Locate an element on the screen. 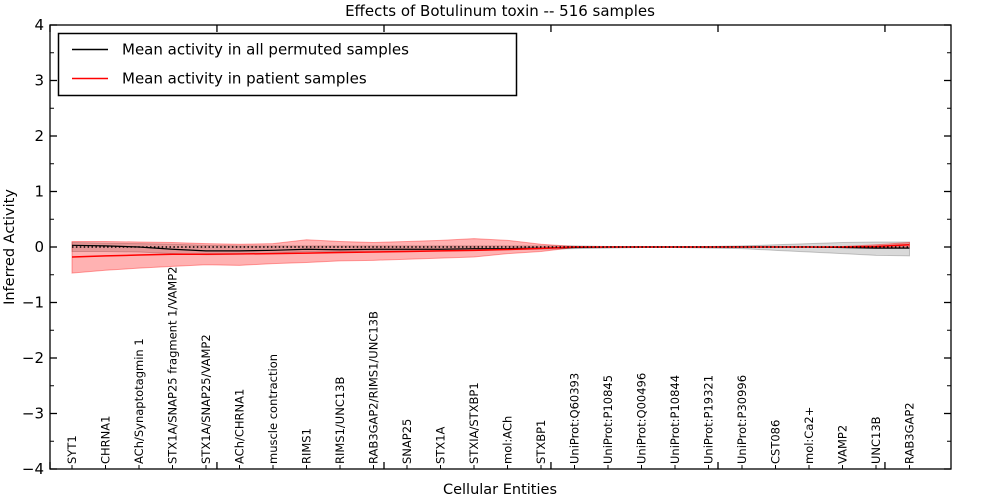  x-category-label: STXIA/STXBP1 is located at coordinates (474, 423).